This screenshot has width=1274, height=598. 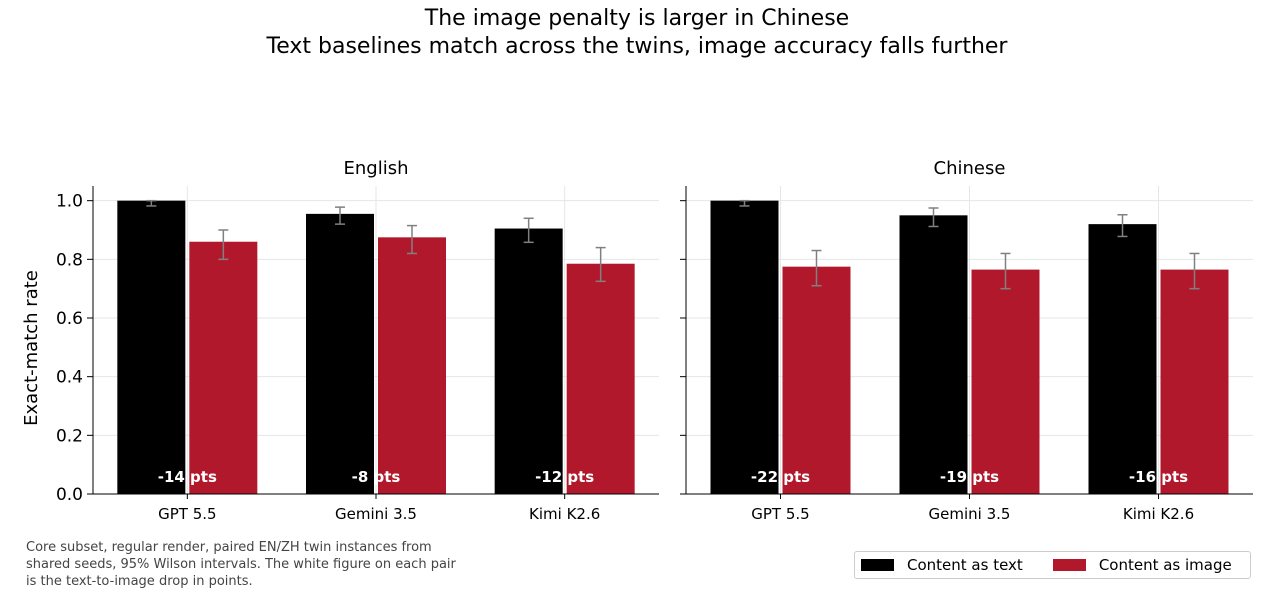 What do you see at coordinates (780, 477) in the screenshot?
I see `drop-annotation: -22 pts` at bounding box center [780, 477].